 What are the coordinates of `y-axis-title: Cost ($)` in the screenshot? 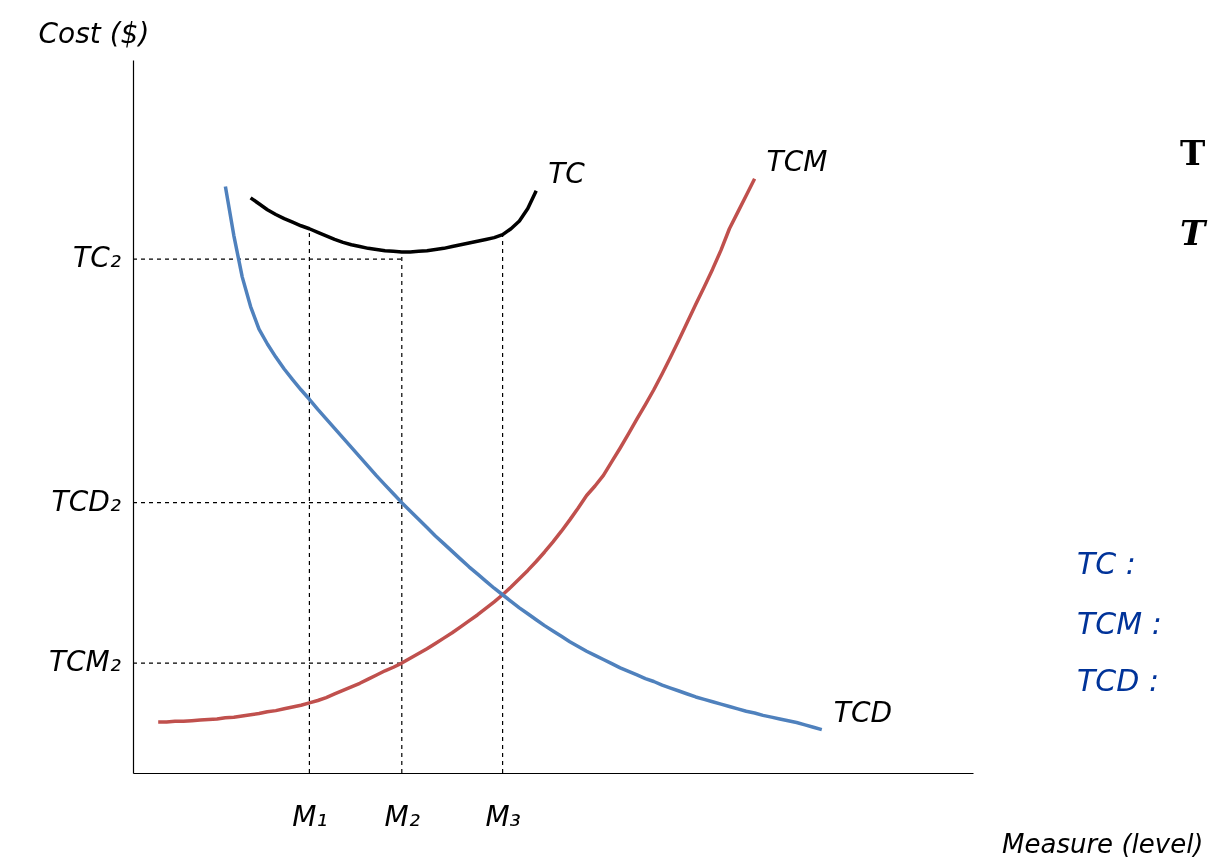 It's located at (94, 33).